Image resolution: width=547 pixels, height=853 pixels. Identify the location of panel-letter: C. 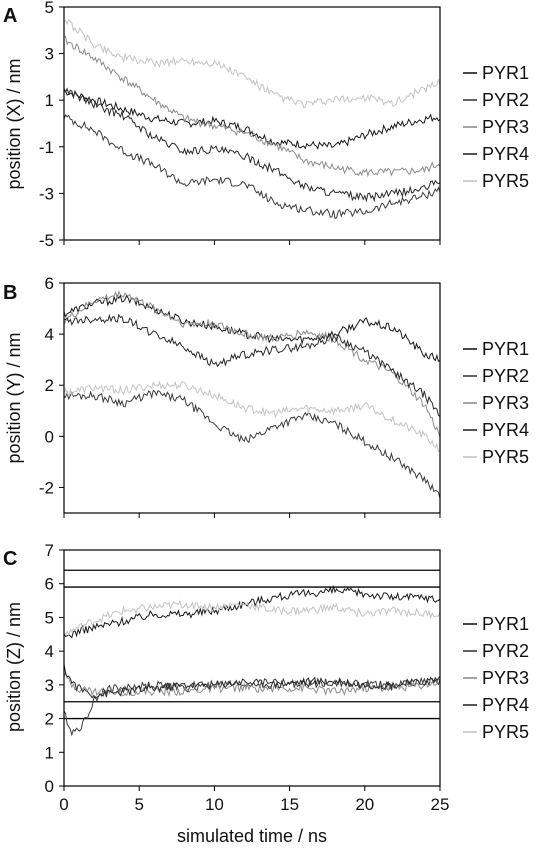
(10, 559).